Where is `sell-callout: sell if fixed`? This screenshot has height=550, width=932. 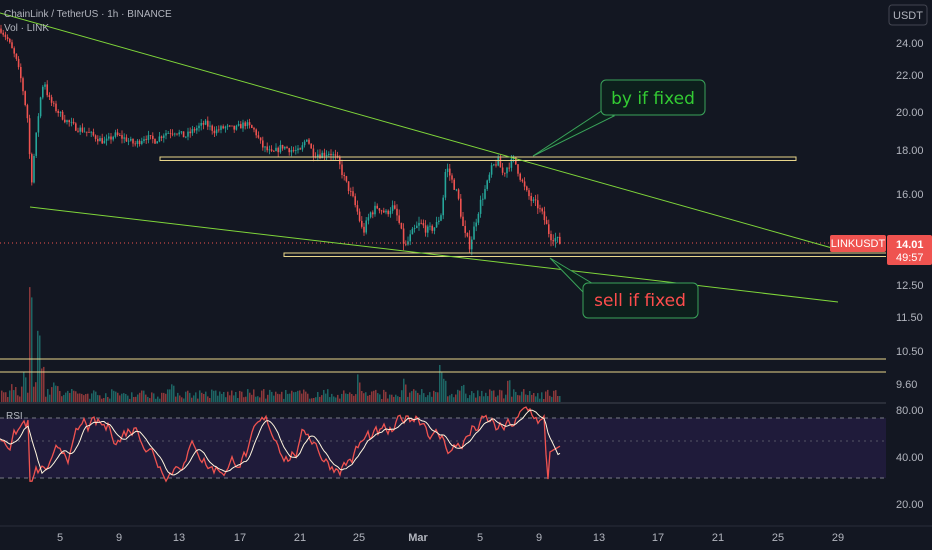 sell-callout: sell if fixed is located at coordinates (640, 300).